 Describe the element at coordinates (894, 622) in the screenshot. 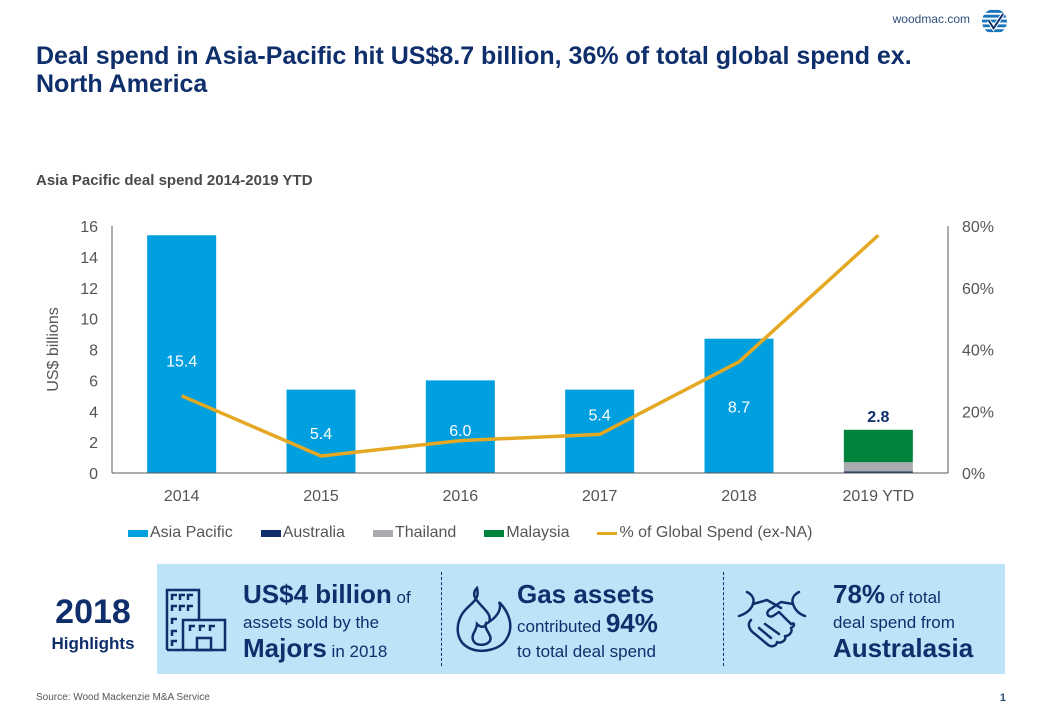

I see `highlight-text-part: deal spend from` at that location.